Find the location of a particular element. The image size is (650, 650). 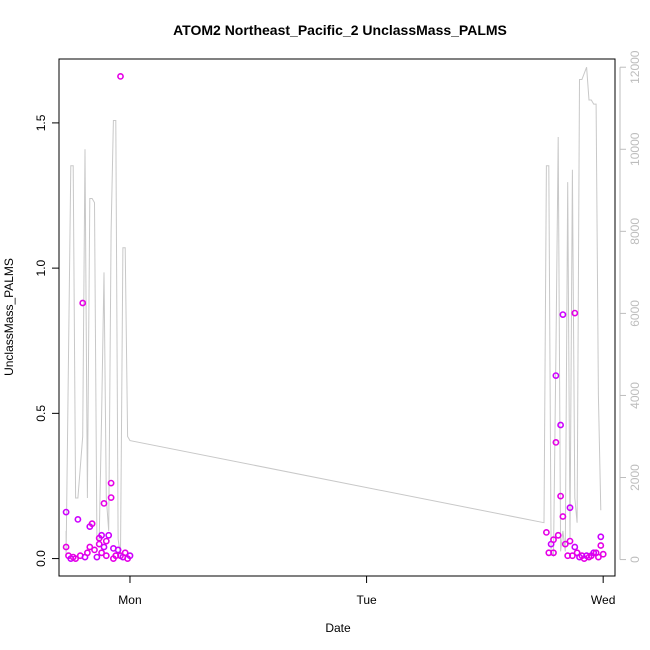

y2-tick-label: 10000 is located at coordinates (635, 149).